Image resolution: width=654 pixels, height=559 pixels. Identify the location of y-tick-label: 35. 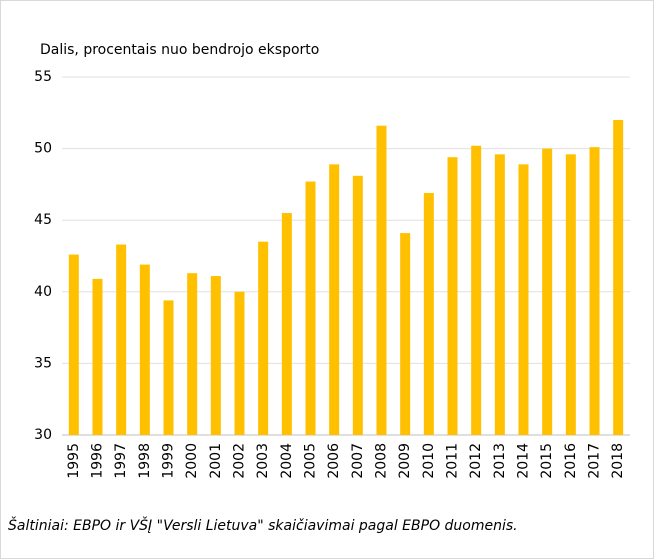
(43, 363).